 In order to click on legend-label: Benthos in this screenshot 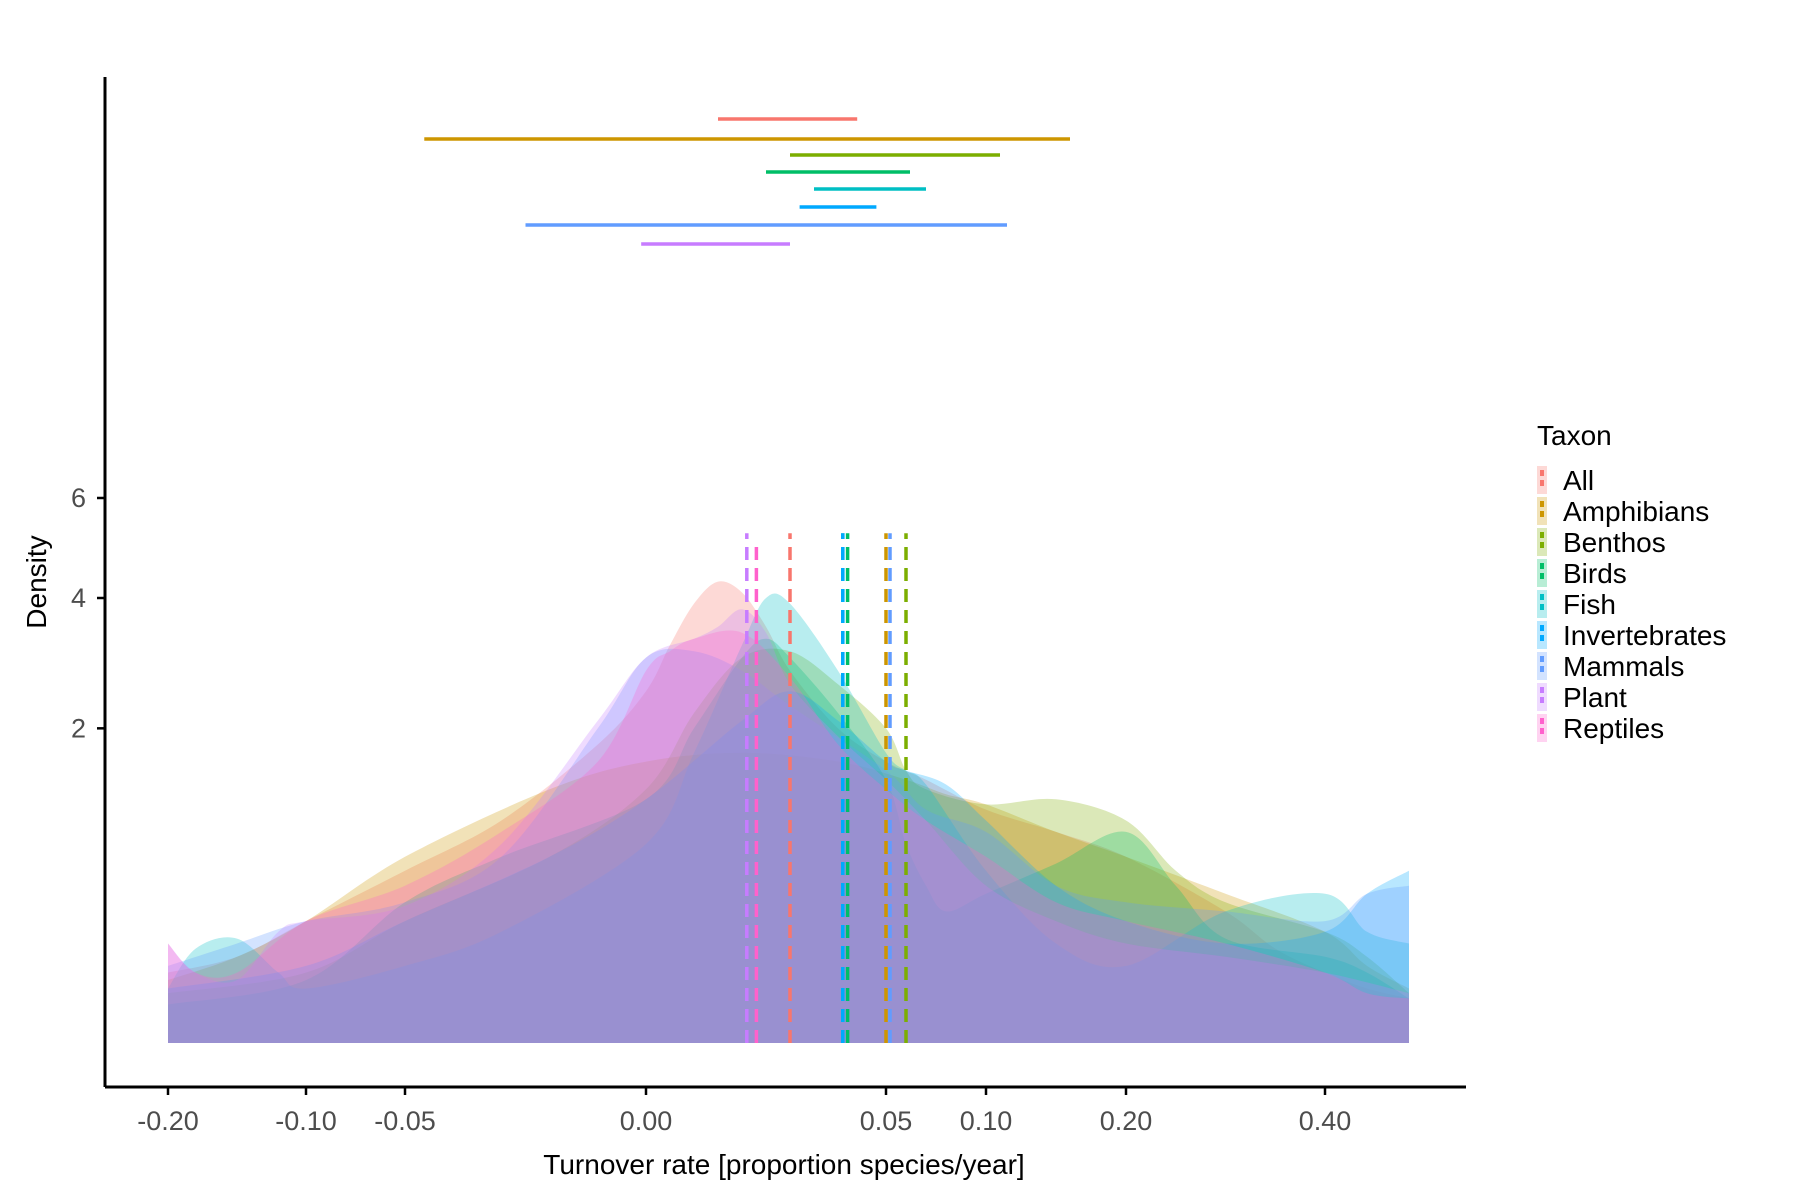, I will do `click(1614, 542)`.